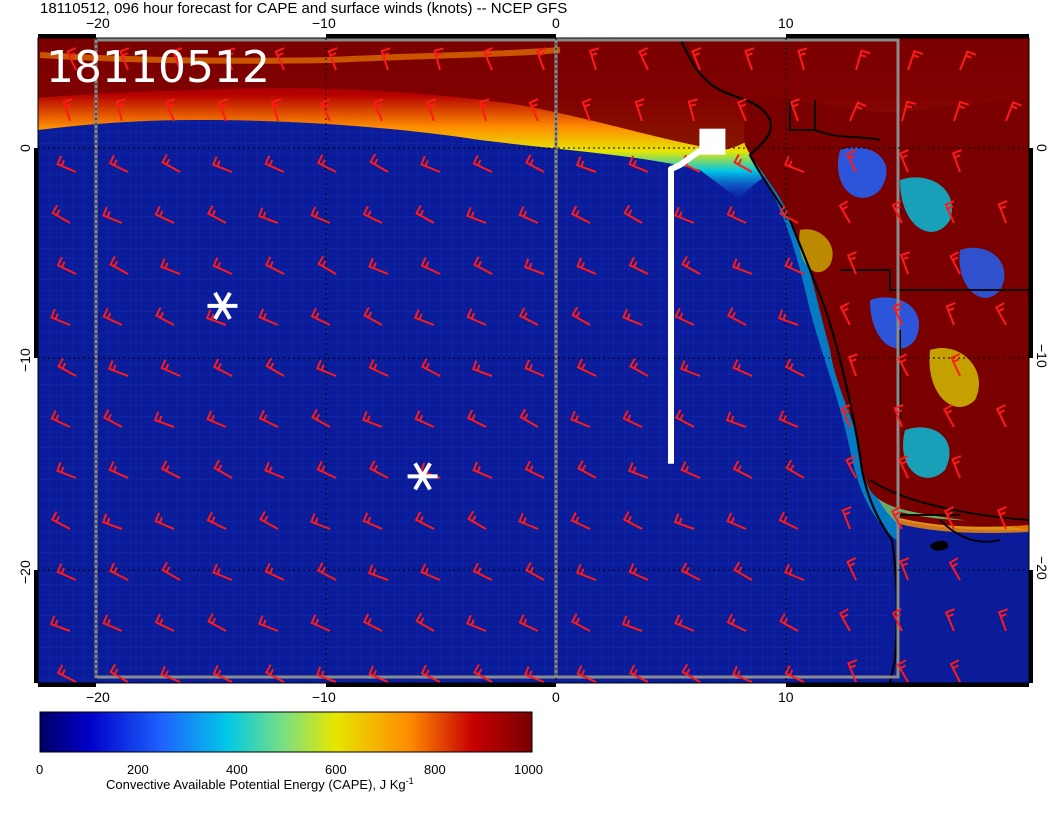 The height and width of the screenshot is (816, 1056). Describe the element at coordinates (25, 360) in the screenshot. I see `lat-tick-left-2: −10` at that location.